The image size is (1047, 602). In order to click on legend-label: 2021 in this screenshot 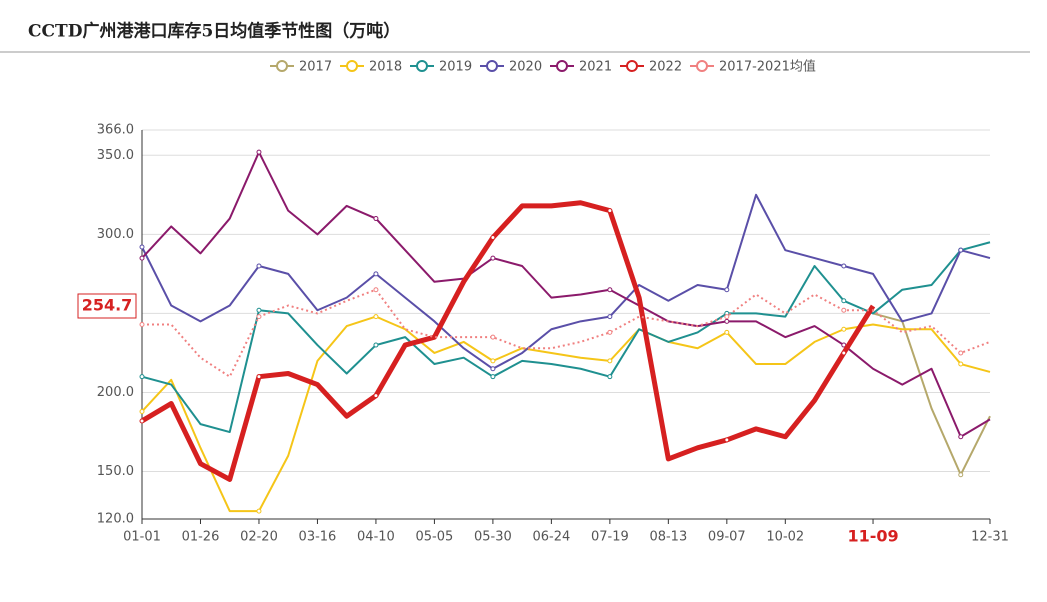, I will do `click(595, 67)`.